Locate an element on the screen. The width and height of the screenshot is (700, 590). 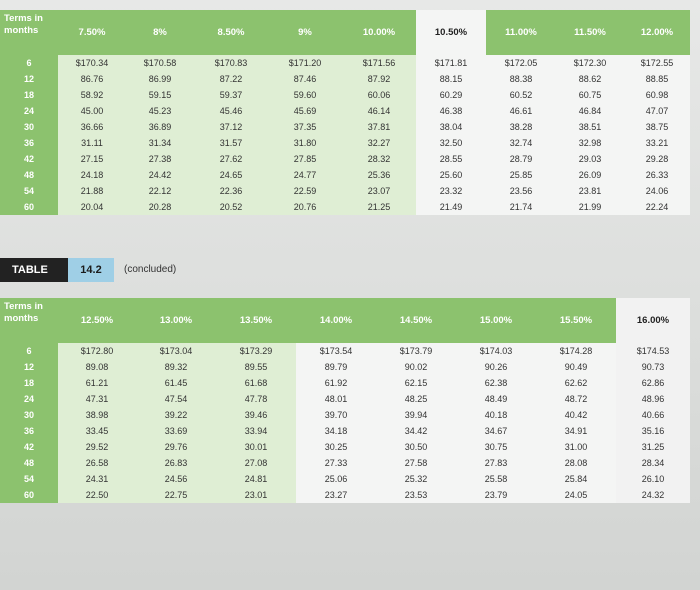
payment-cell: 87.22 is located at coordinates (231, 79).